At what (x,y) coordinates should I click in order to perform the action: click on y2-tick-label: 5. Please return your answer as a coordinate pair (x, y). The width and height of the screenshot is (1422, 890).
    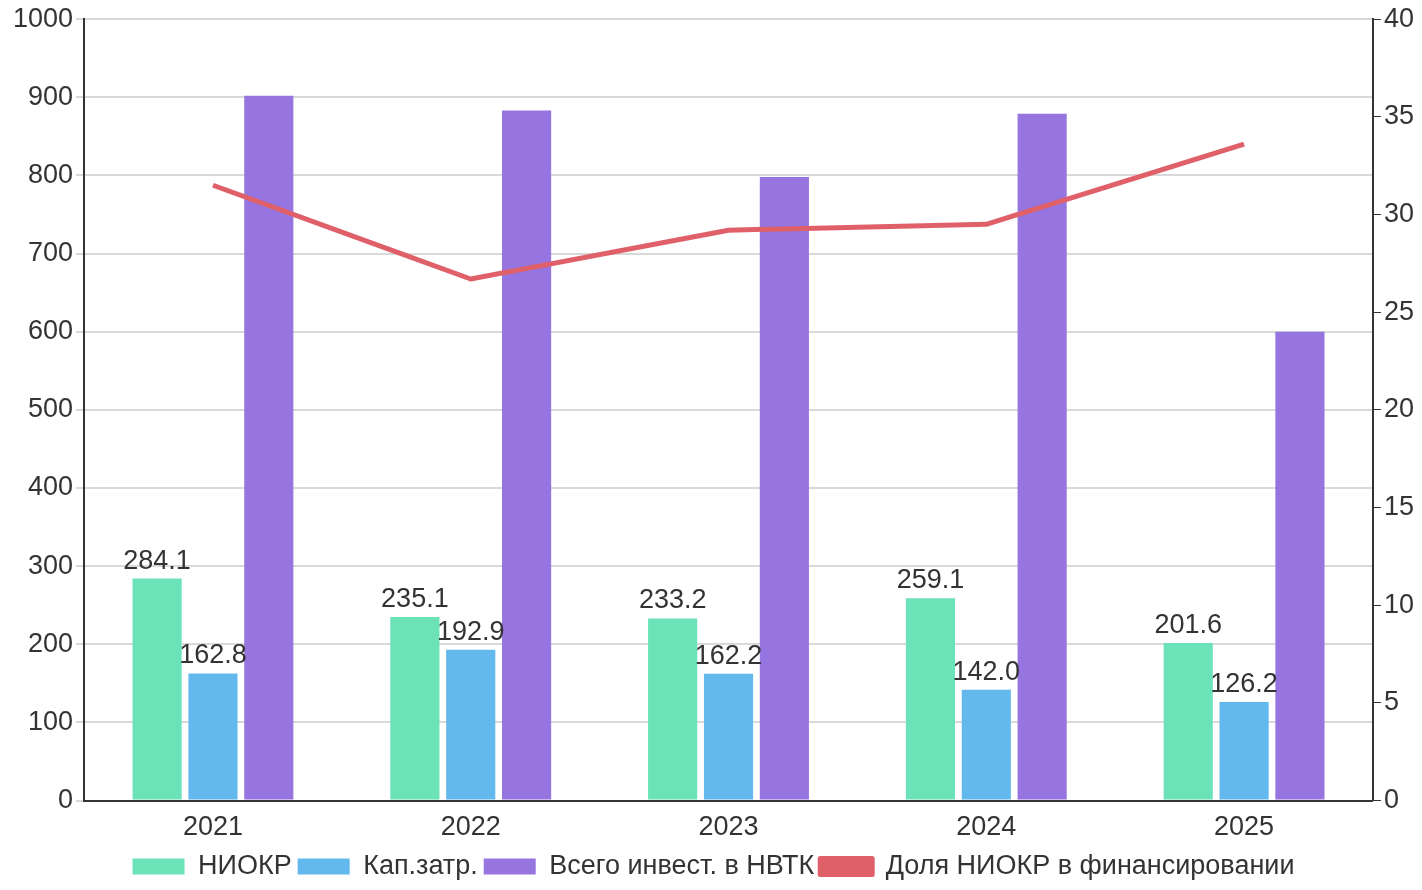
    Looking at the image, I should click on (1391, 701).